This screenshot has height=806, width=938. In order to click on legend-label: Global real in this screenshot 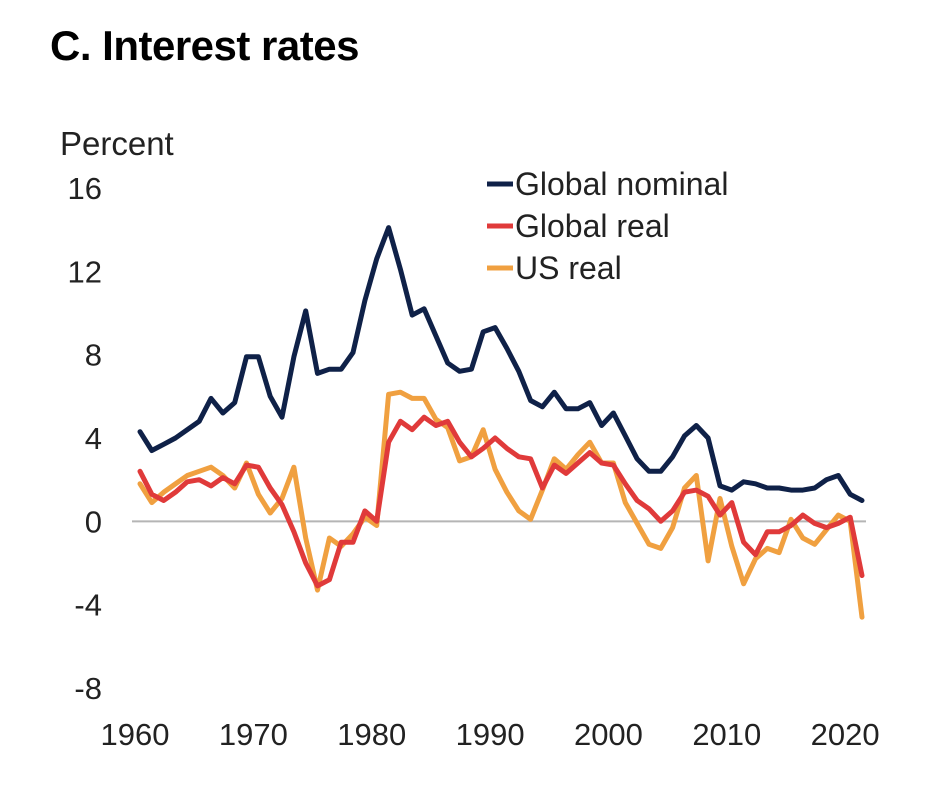, I will do `click(592, 226)`.